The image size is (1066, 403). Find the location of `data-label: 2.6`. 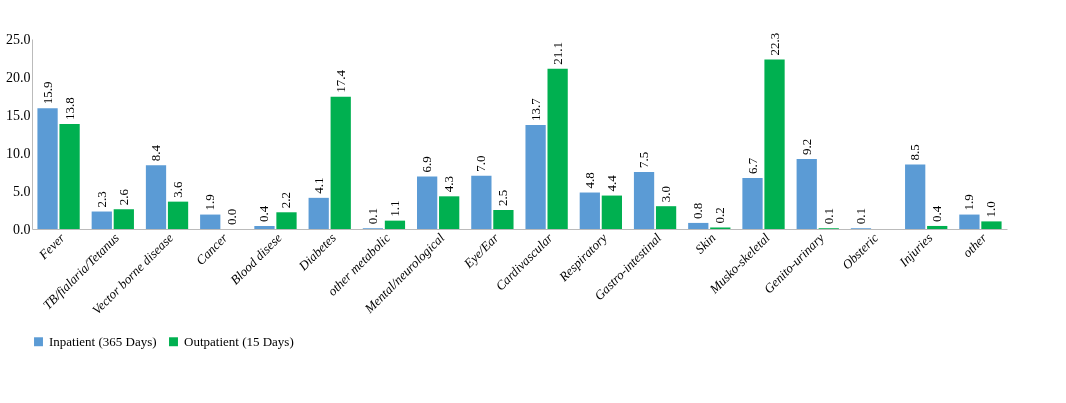

data-label: 2.6 is located at coordinates (123, 197).